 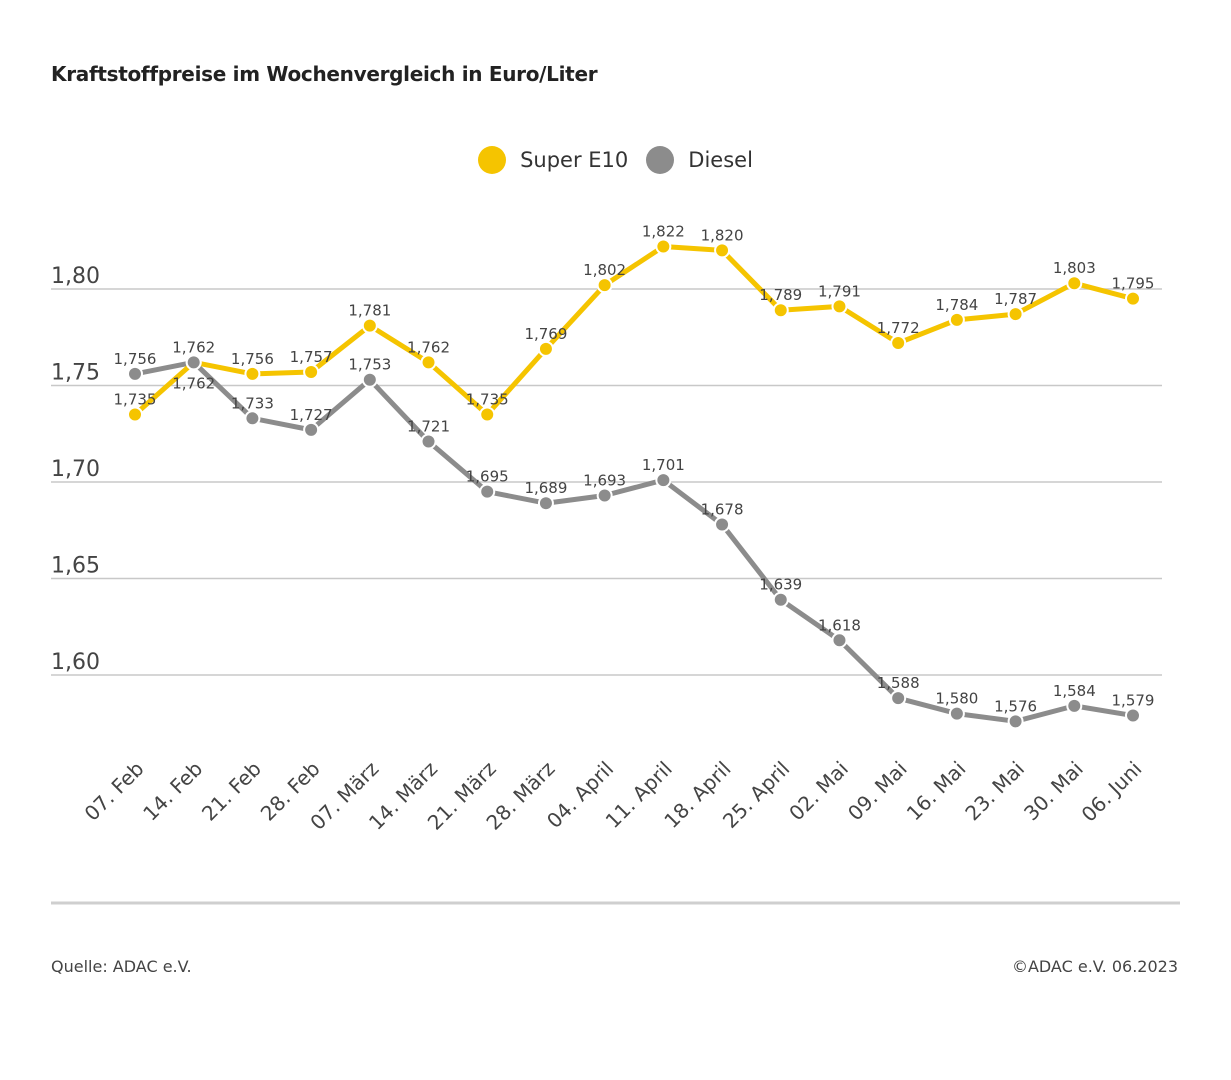 What do you see at coordinates (252, 403) in the screenshot?
I see `data-label-diesel: 1,733` at bounding box center [252, 403].